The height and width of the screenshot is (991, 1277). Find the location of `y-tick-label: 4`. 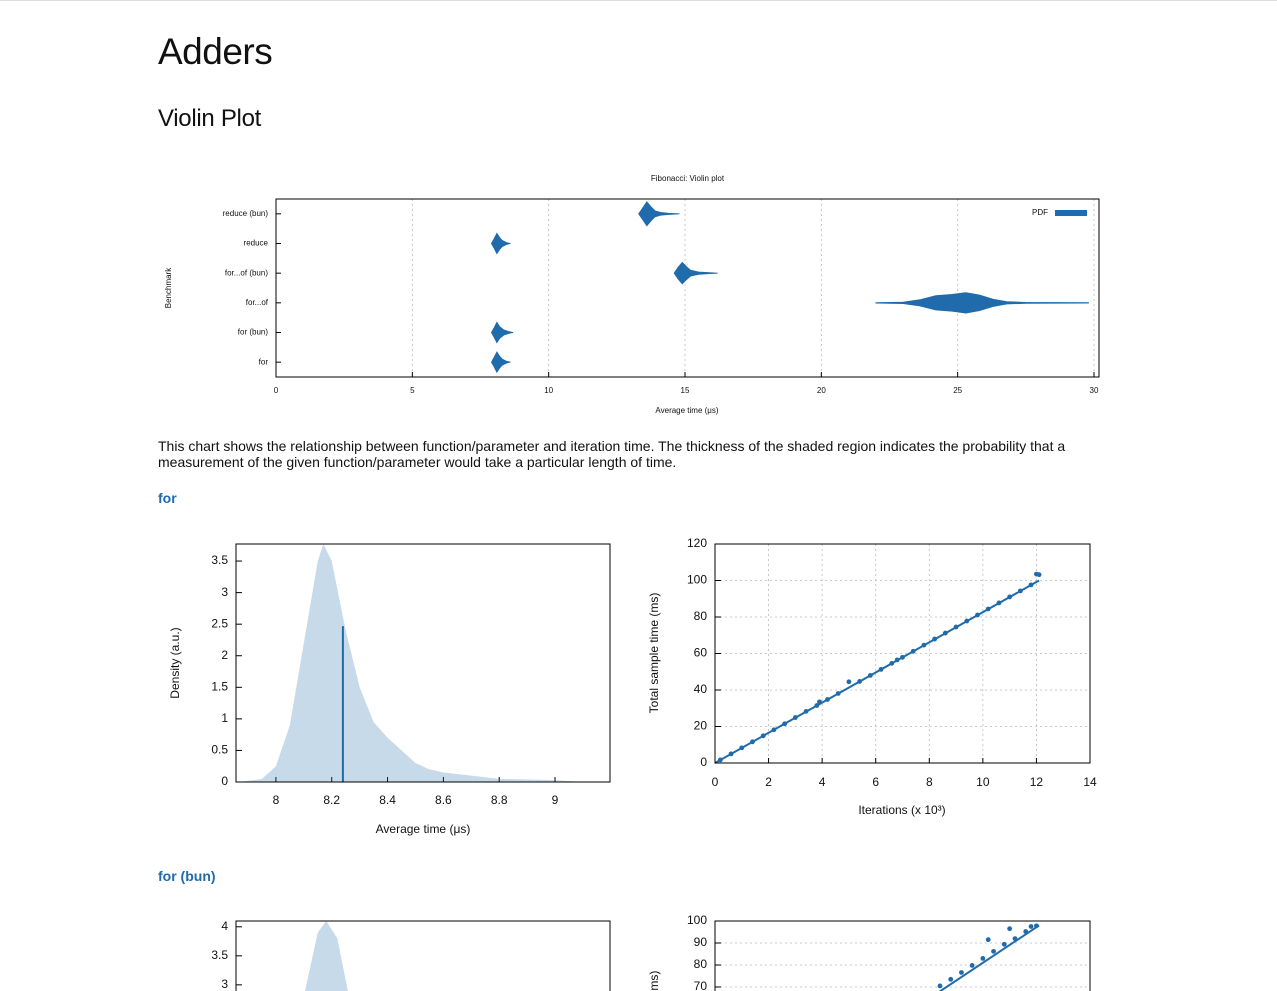

y-tick-label: 4 is located at coordinates (224, 926).